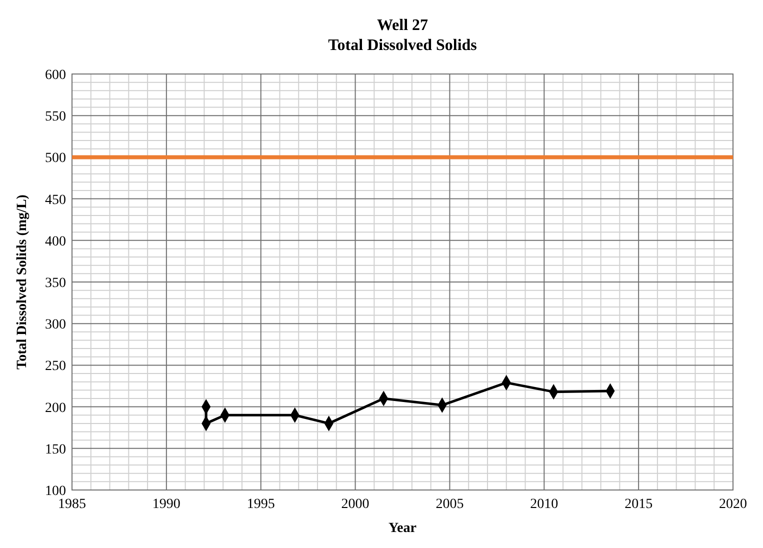 This screenshot has height=548, width=763. I want to click on y-axis-title: Total Dissolved Solids (mg/L), so click(22, 282).